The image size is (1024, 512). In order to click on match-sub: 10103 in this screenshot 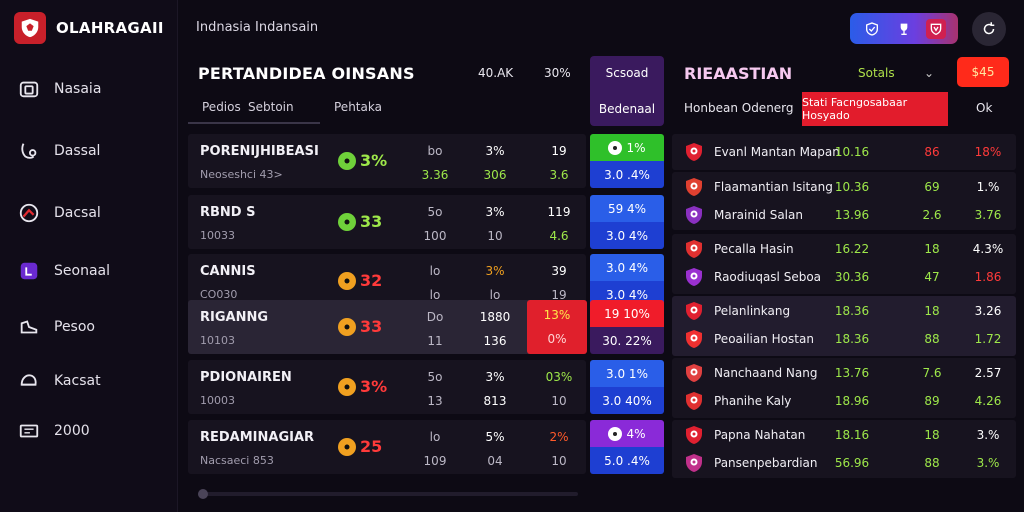, I will do `click(217, 340)`.